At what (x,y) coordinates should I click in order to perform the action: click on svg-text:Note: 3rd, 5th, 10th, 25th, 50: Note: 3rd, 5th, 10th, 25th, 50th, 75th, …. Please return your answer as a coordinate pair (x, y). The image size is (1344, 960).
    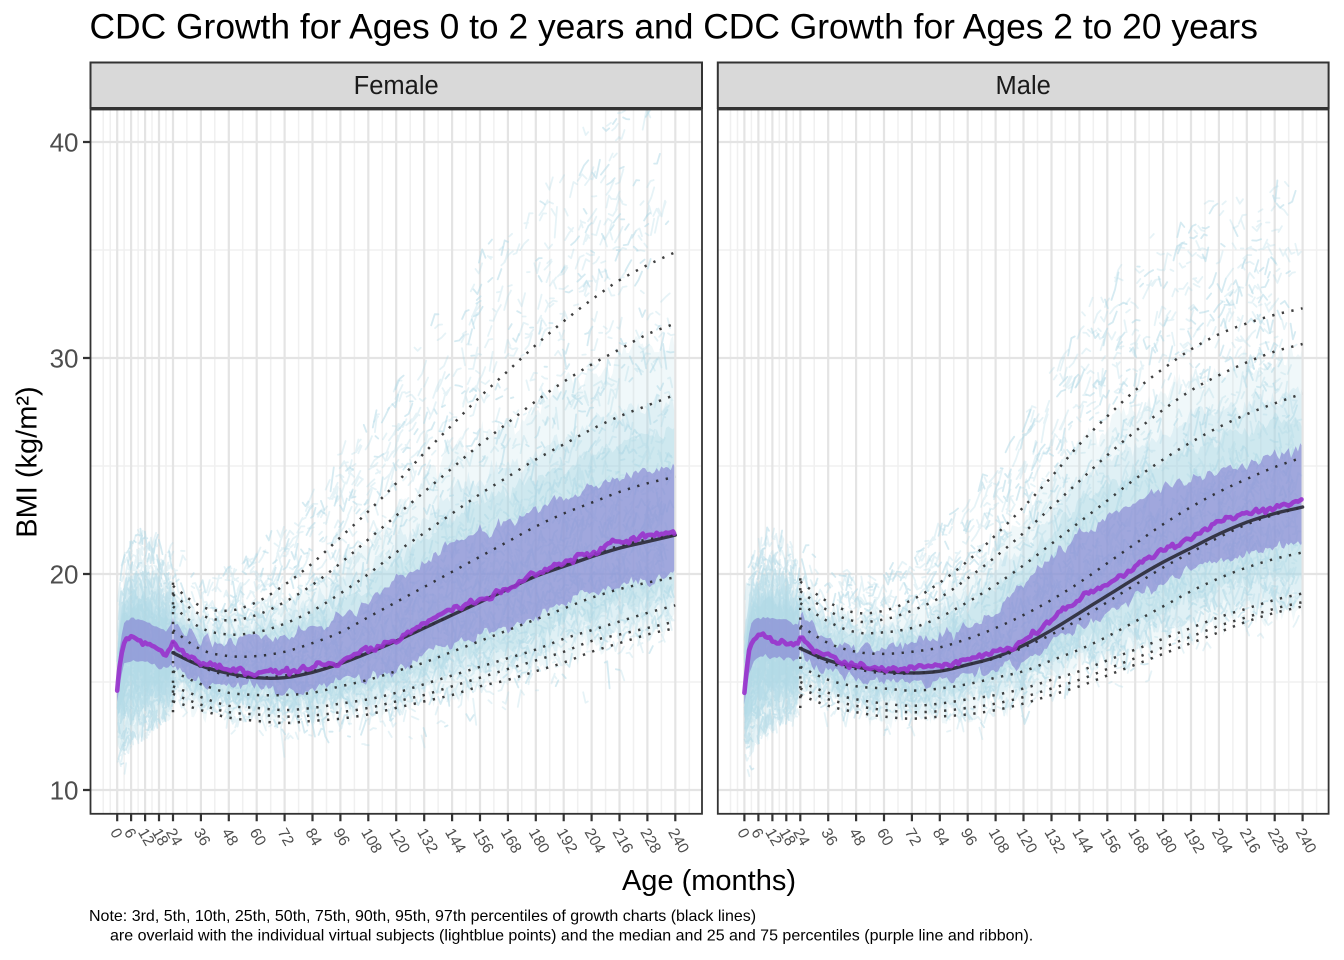
    Looking at the image, I should click on (422, 916).